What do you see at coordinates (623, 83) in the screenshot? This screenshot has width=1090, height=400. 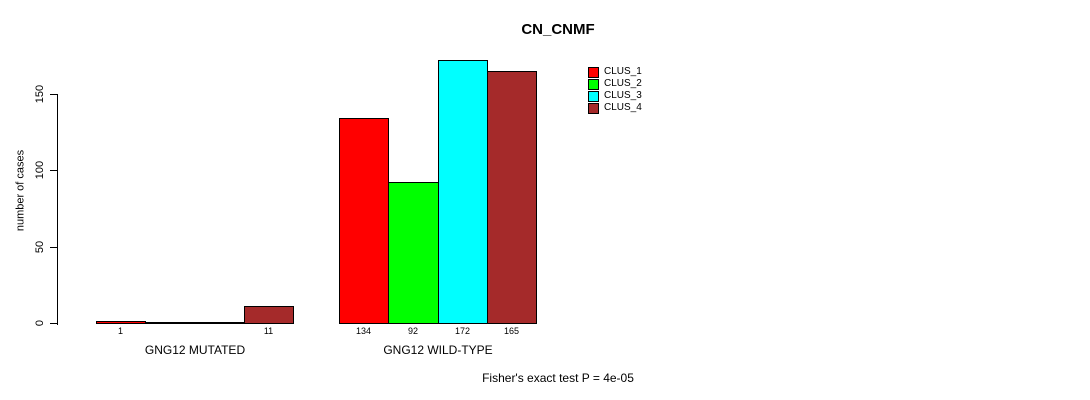 I see `legend-label: CLUS_2` at bounding box center [623, 83].